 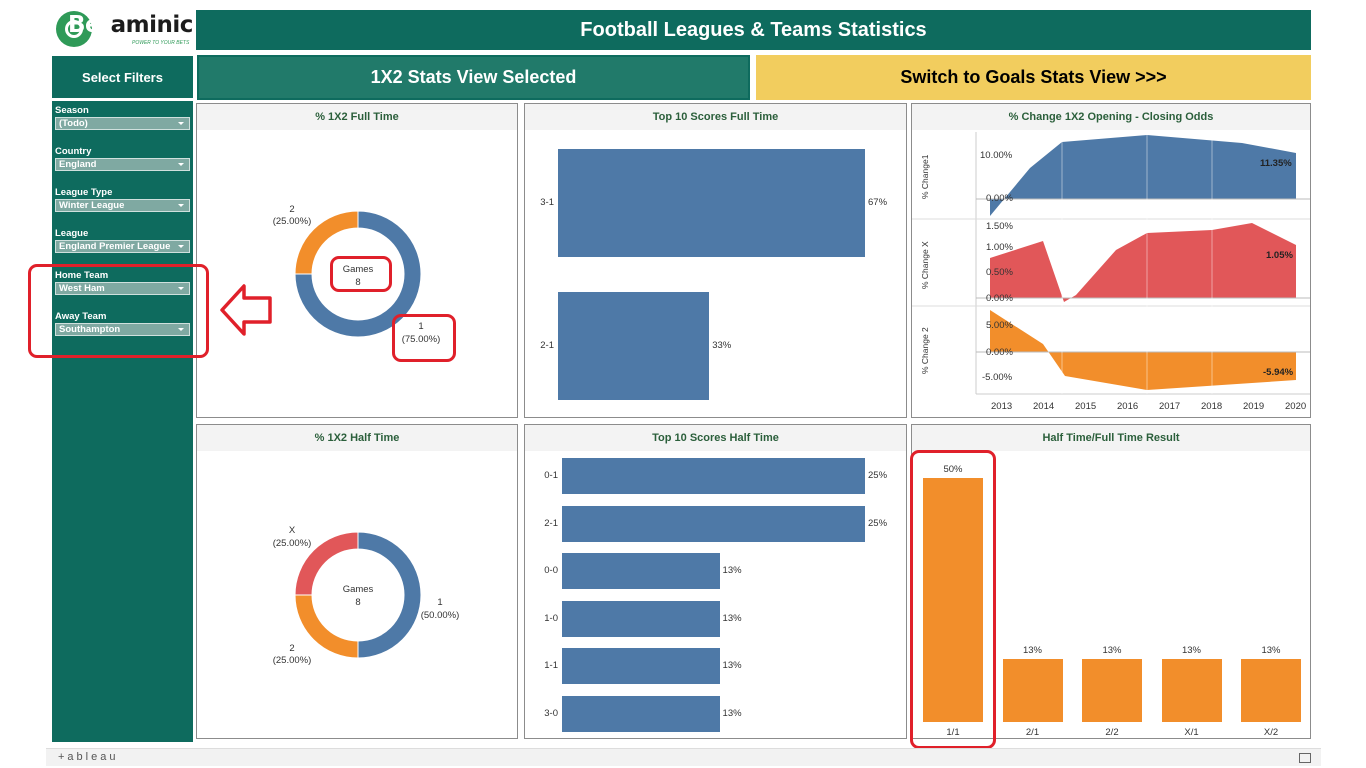 I want to click on tableau-footer: +ableau, so click(x=683, y=757).